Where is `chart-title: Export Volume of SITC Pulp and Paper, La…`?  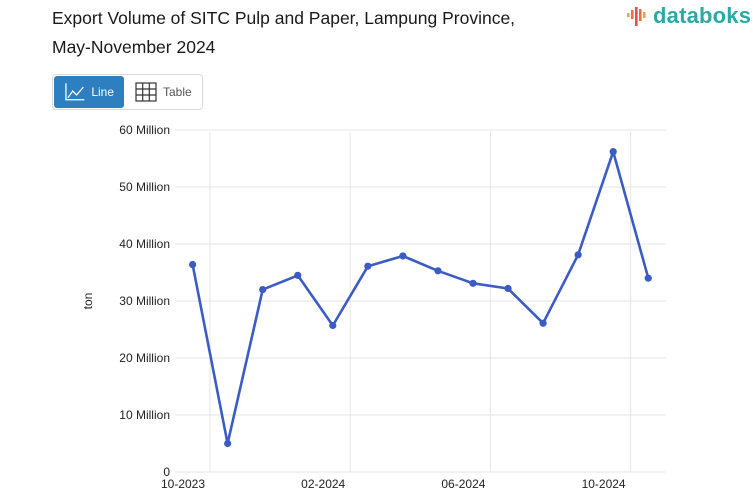 chart-title: Export Volume of SITC Pulp and Paper, La… is located at coordinates (312, 33).